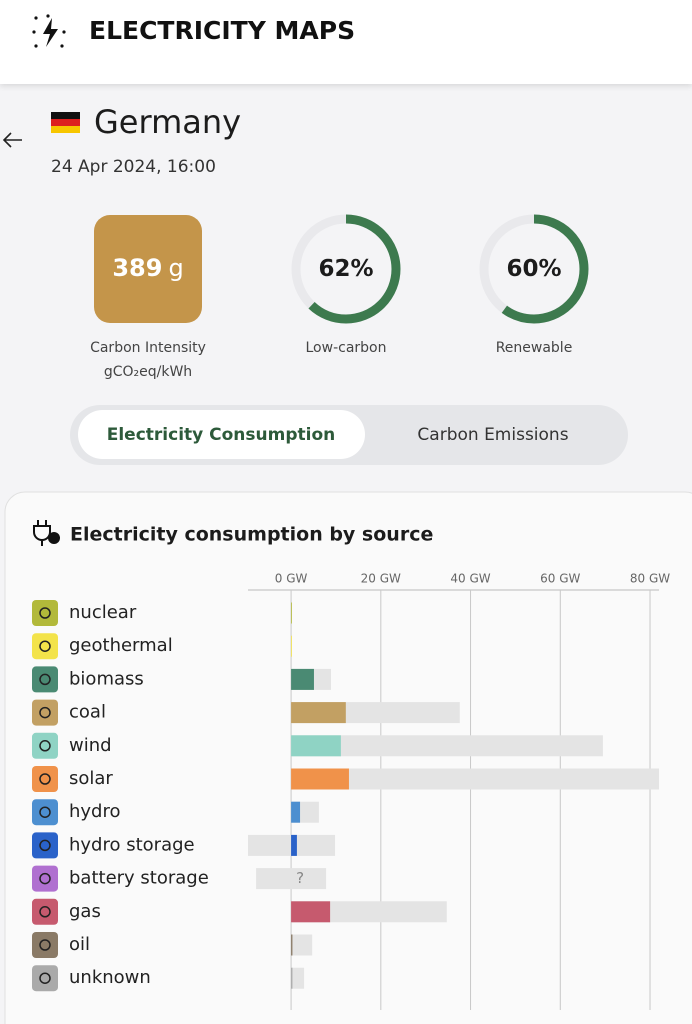 This screenshot has height=1024, width=692. I want to click on x-tick-label: 40 GW, so click(470, 579).